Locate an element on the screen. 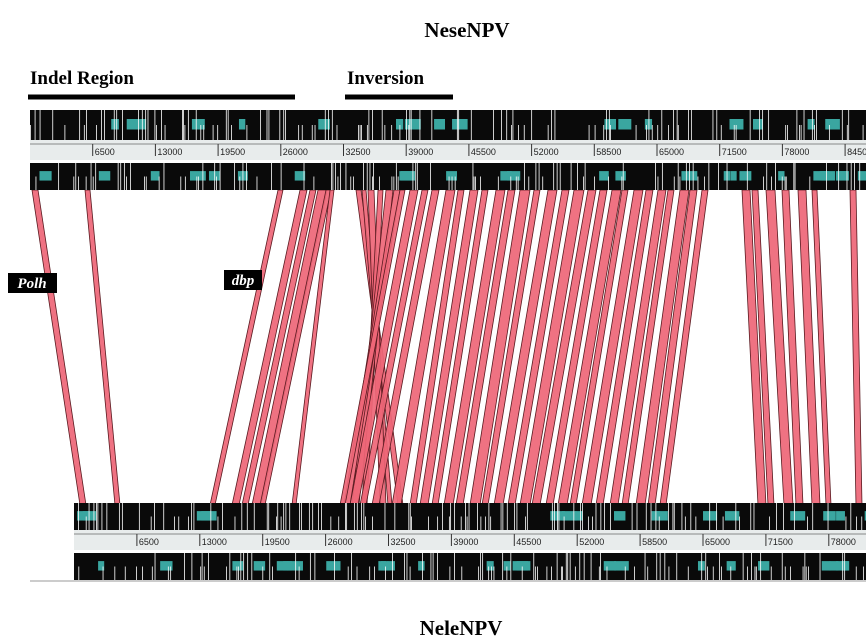  top-genome-title: NeseNPV is located at coordinates (466, 30).